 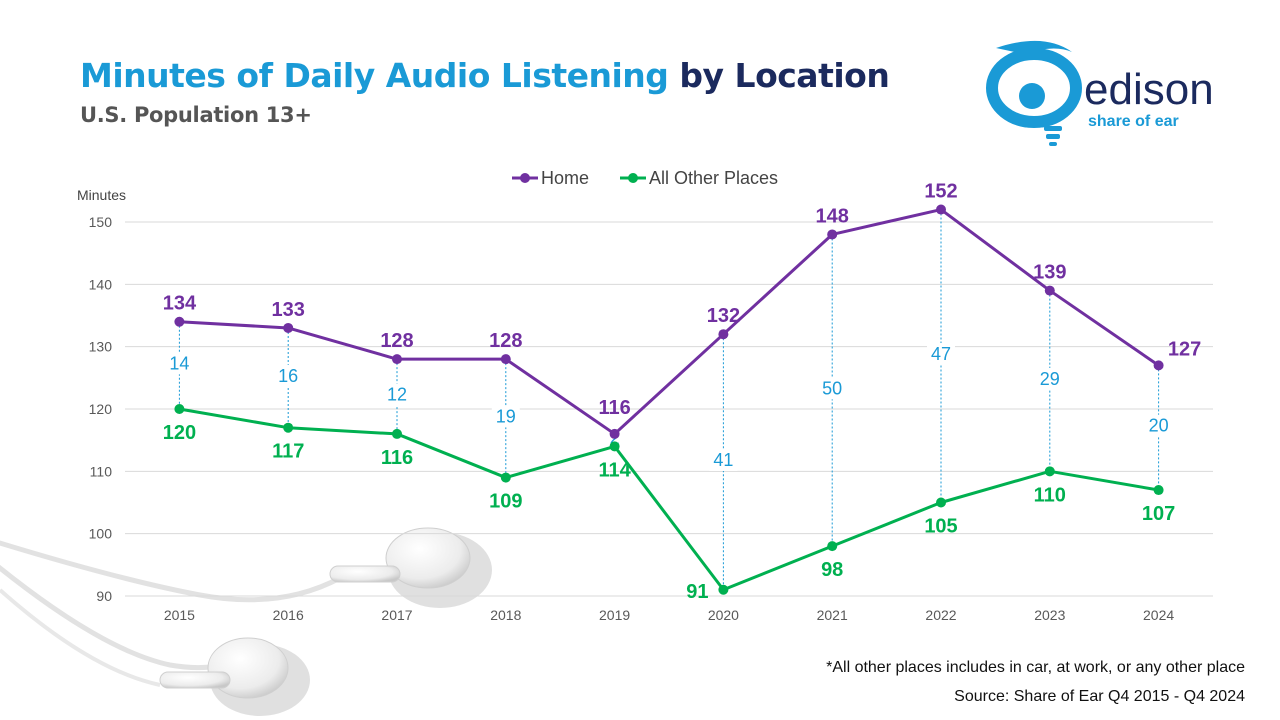 I want to click on y-tick-label: 90, so click(x=104, y=596).